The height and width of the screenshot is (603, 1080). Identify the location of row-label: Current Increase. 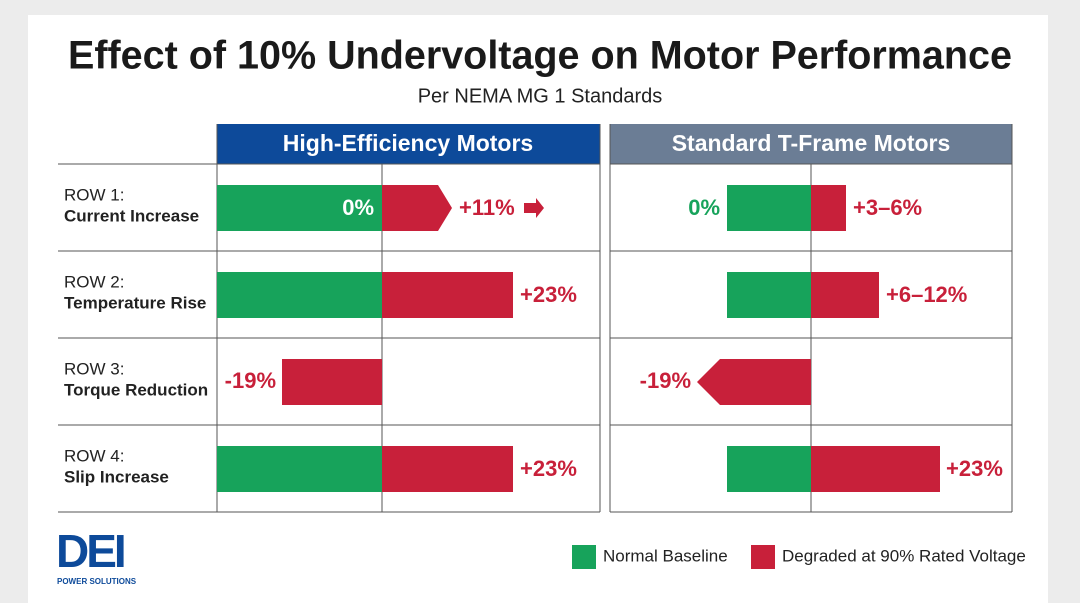
(131, 215).